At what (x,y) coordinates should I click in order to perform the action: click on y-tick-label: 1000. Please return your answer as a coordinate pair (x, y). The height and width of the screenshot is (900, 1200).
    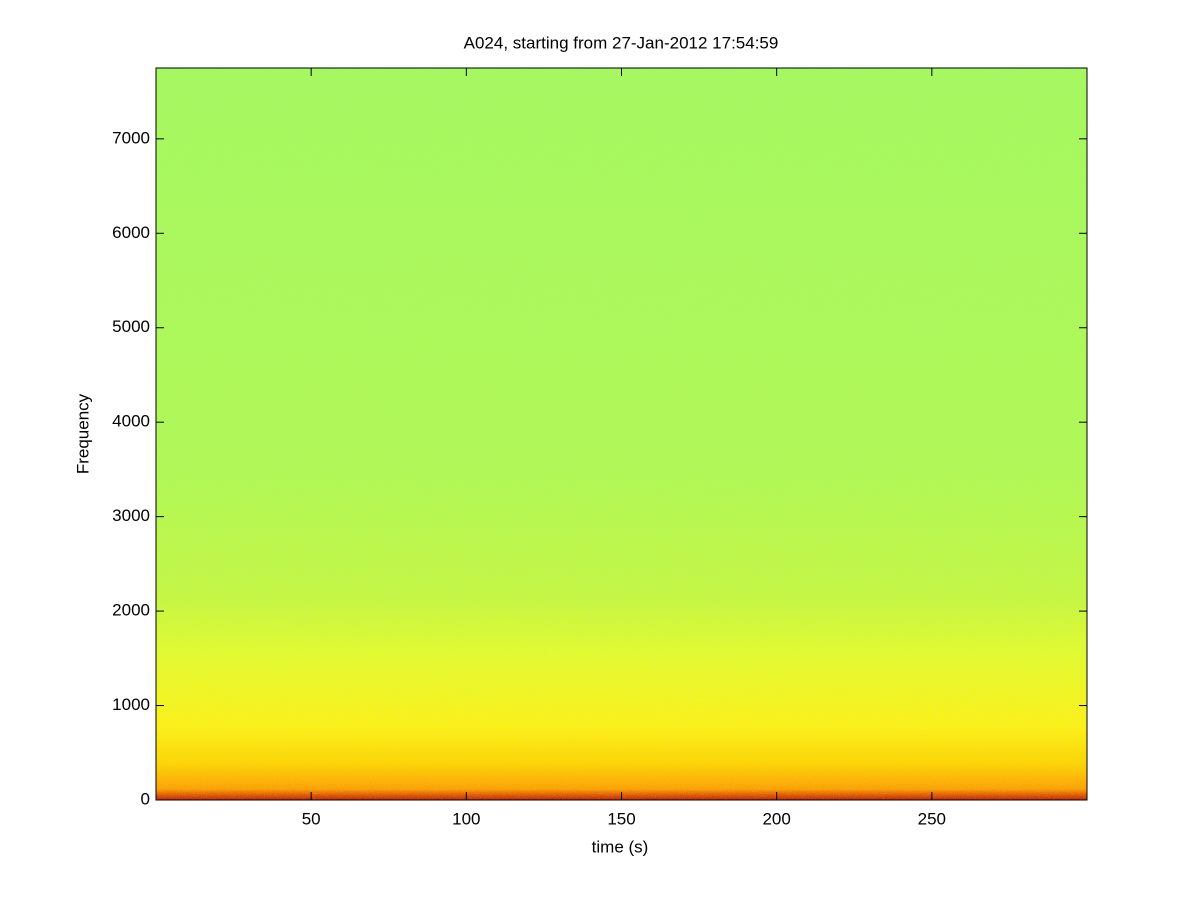
    Looking at the image, I should click on (131, 704).